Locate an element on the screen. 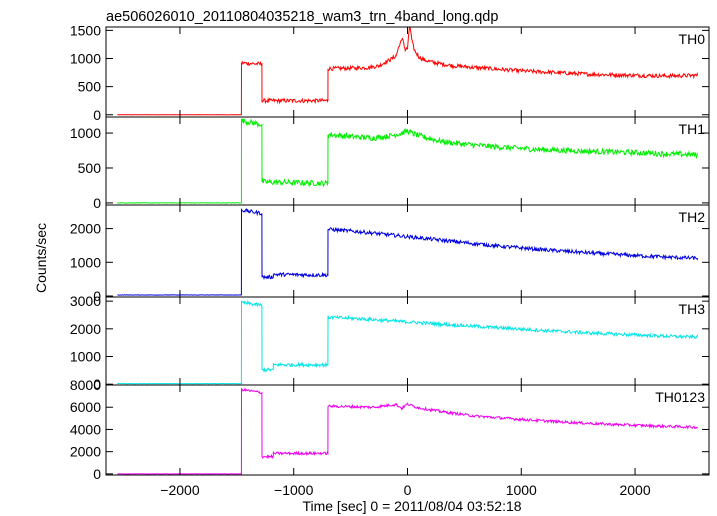 This screenshot has height=516, width=717. x-tick-label: 2000 is located at coordinates (634, 490).